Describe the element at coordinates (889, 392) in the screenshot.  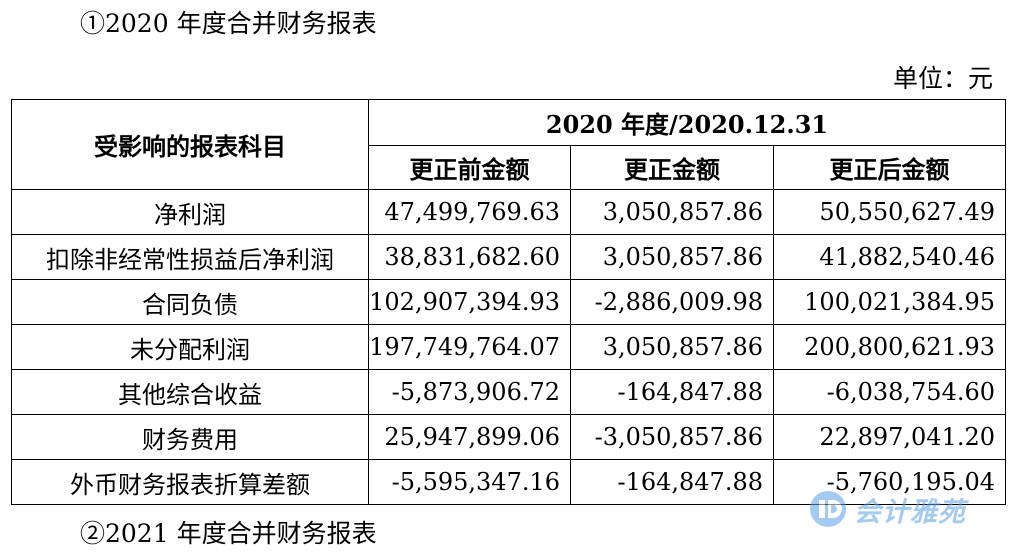
I see `value-cell: -6,038,754.60` at that location.